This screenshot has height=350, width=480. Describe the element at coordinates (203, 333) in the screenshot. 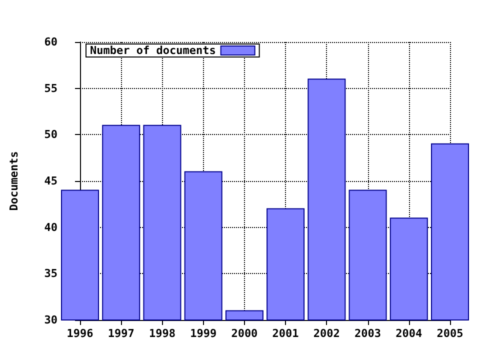

I see `x-tick-label: 1999` at that location.